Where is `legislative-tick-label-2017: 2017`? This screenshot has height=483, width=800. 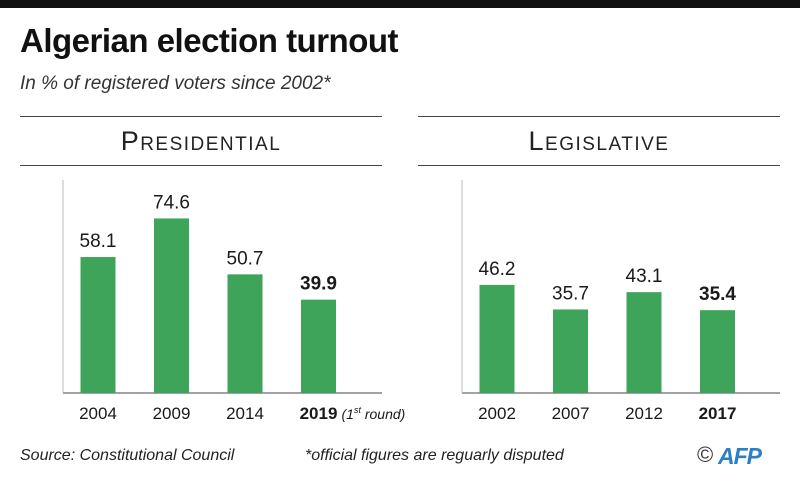 legislative-tick-label-2017: 2017 is located at coordinates (718, 413).